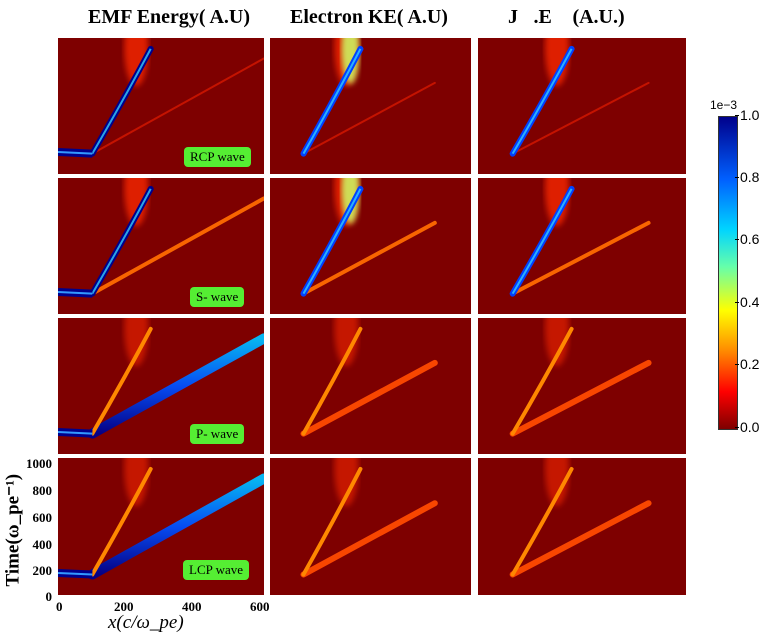  I want to click on y-tick-label: 1000, so click(39, 463).